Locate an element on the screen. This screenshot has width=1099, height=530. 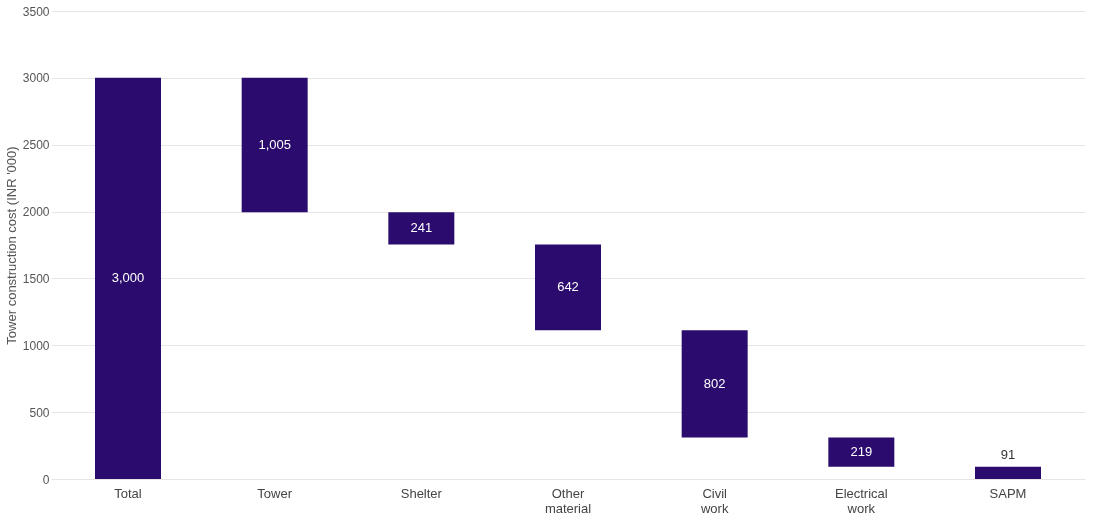
data-label: 241 is located at coordinates (421, 228).